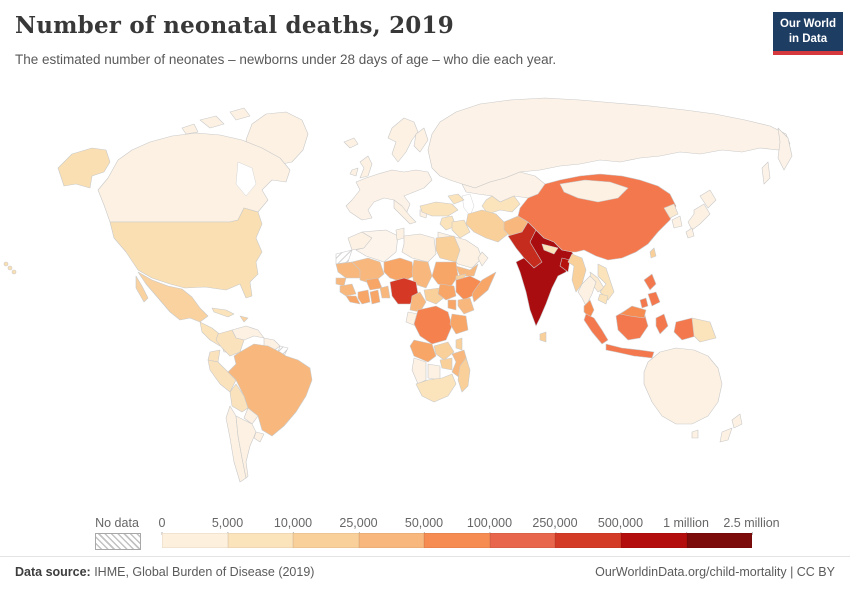  What do you see at coordinates (142, 289) in the screenshot?
I see `country-mexico-baja` at bounding box center [142, 289].